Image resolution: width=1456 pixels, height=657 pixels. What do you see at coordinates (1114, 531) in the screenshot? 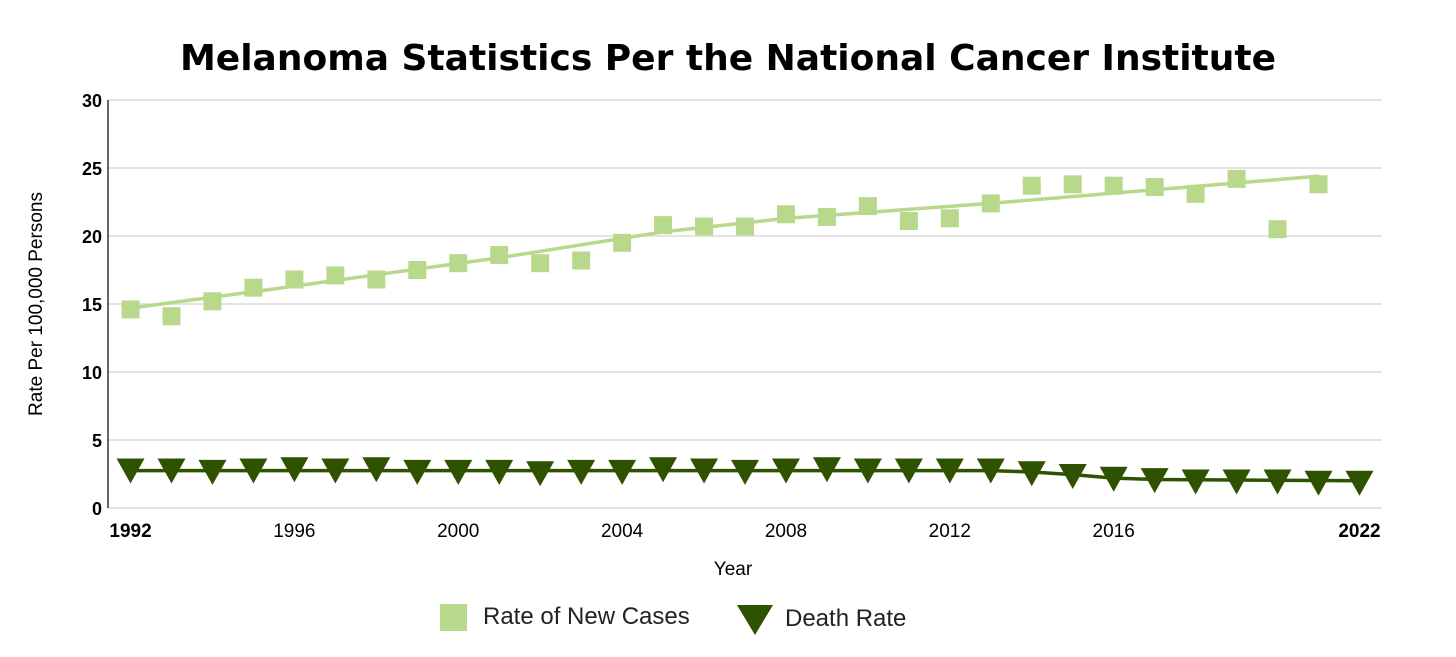
I see `x-tick-label: 2016` at bounding box center [1114, 531].